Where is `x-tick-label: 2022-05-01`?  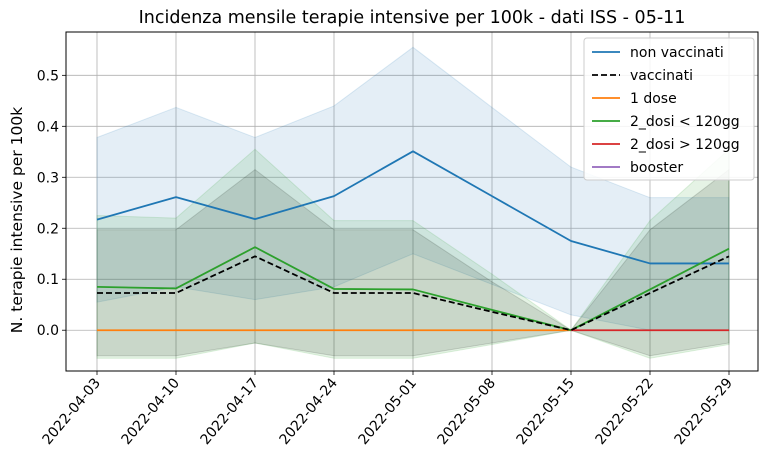 x-tick-label: 2022-05-01 is located at coordinates (388, 411).